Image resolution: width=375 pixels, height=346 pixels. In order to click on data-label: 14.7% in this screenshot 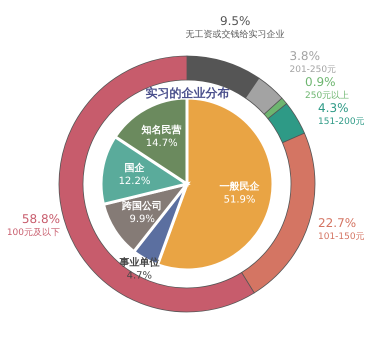, I will do `click(162, 144)`.